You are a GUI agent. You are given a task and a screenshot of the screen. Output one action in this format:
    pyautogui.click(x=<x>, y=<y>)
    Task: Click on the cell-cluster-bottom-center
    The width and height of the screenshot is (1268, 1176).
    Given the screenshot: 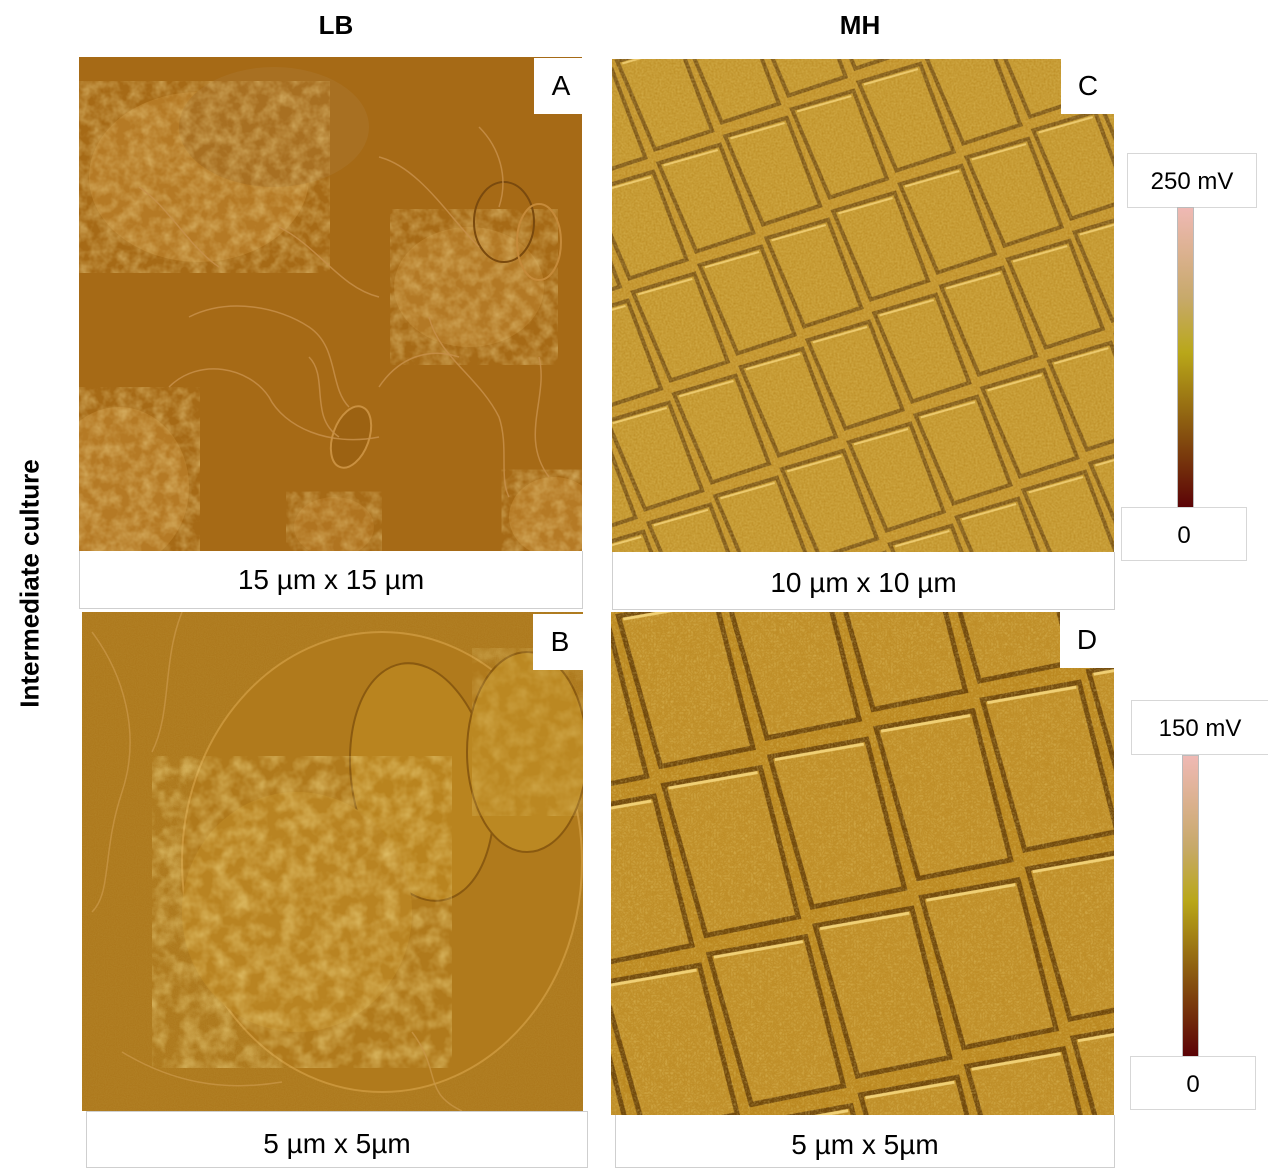 What is the action you would take?
    pyautogui.click(x=334, y=524)
    